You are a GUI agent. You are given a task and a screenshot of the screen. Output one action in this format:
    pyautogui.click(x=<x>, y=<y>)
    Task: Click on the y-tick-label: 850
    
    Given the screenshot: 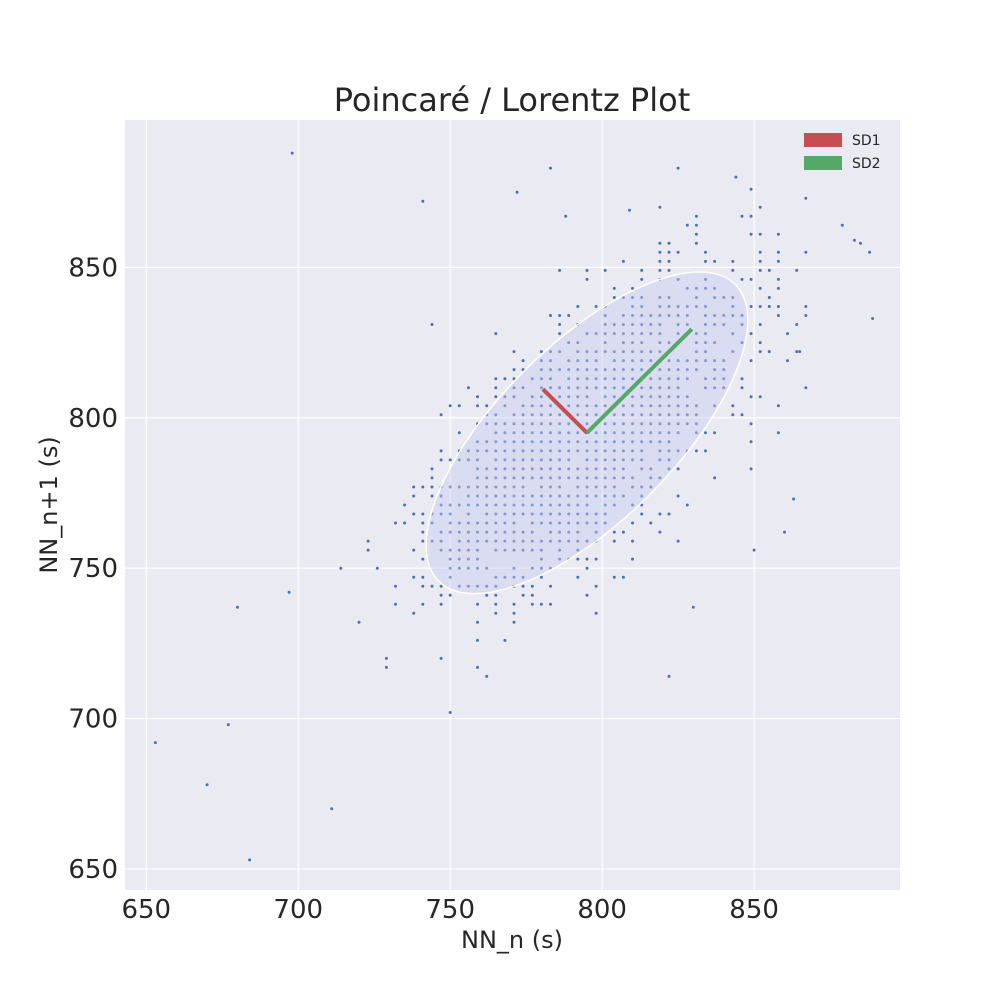 What is the action you would take?
    pyautogui.click(x=93, y=268)
    